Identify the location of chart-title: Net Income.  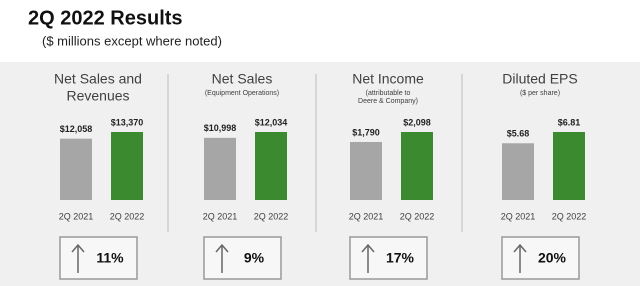
(388, 79).